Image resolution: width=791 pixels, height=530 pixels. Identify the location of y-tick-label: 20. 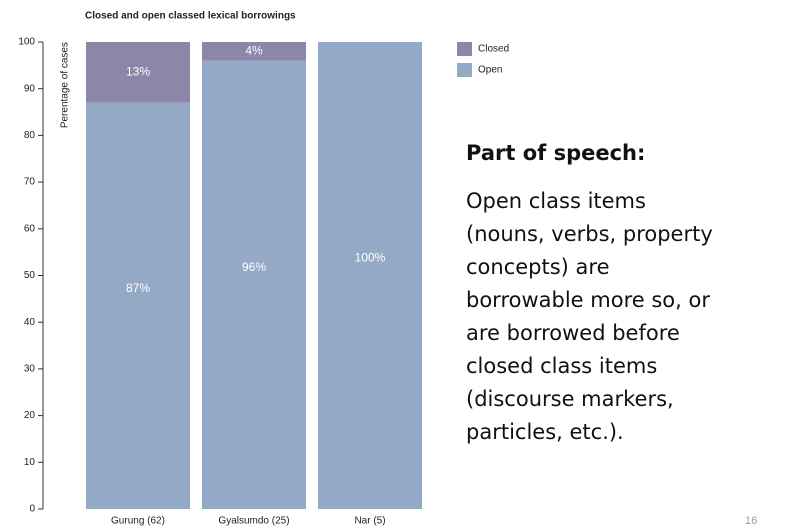
(30, 415).